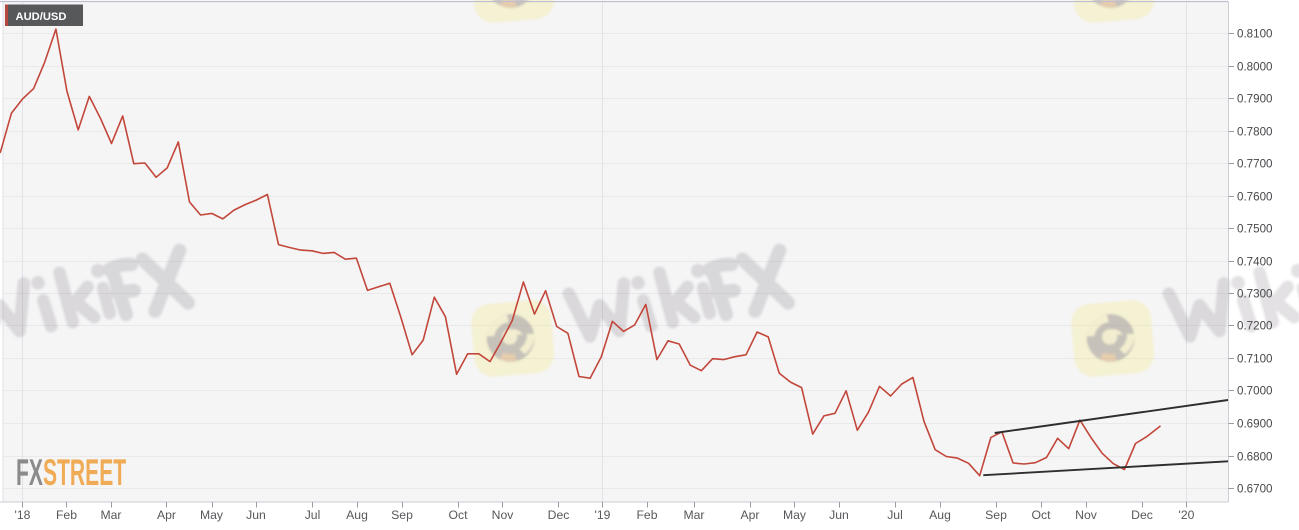 The width and height of the screenshot is (1299, 530). Describe the element at coordinates (1254, 294) in the screenshot. I see `svg-text: 0.7300` at that location.